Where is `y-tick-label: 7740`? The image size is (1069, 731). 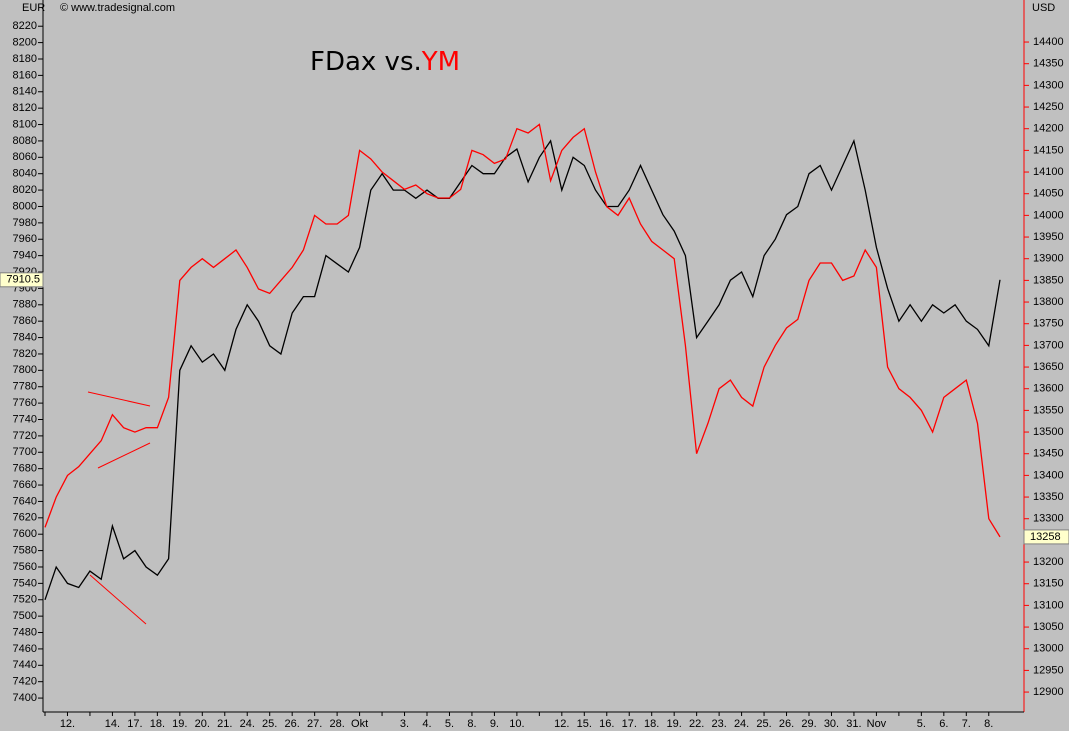
y-tick-label: 7740 is located at coordinates (25, 419).